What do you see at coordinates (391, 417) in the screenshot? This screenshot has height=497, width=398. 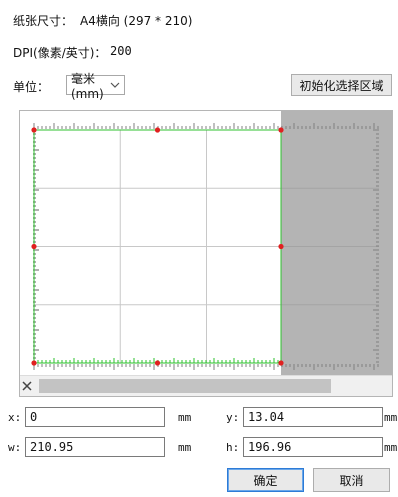 I see `y-unit: mm` at bounding box center [391, 417].